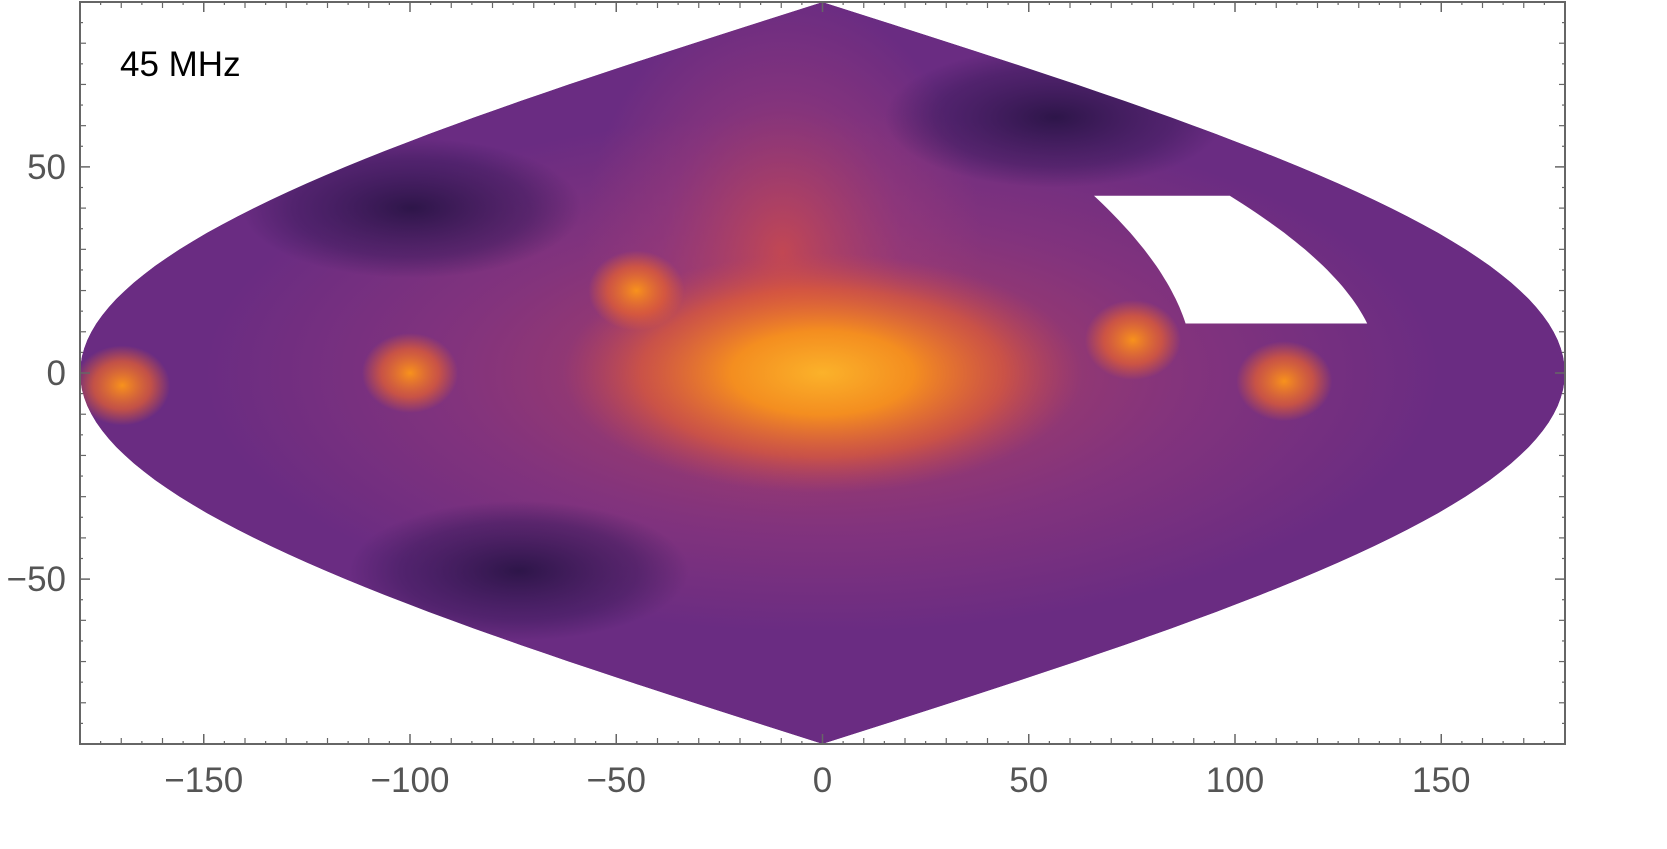  I want to click on y-tick-label: 0, so click(56, 373).